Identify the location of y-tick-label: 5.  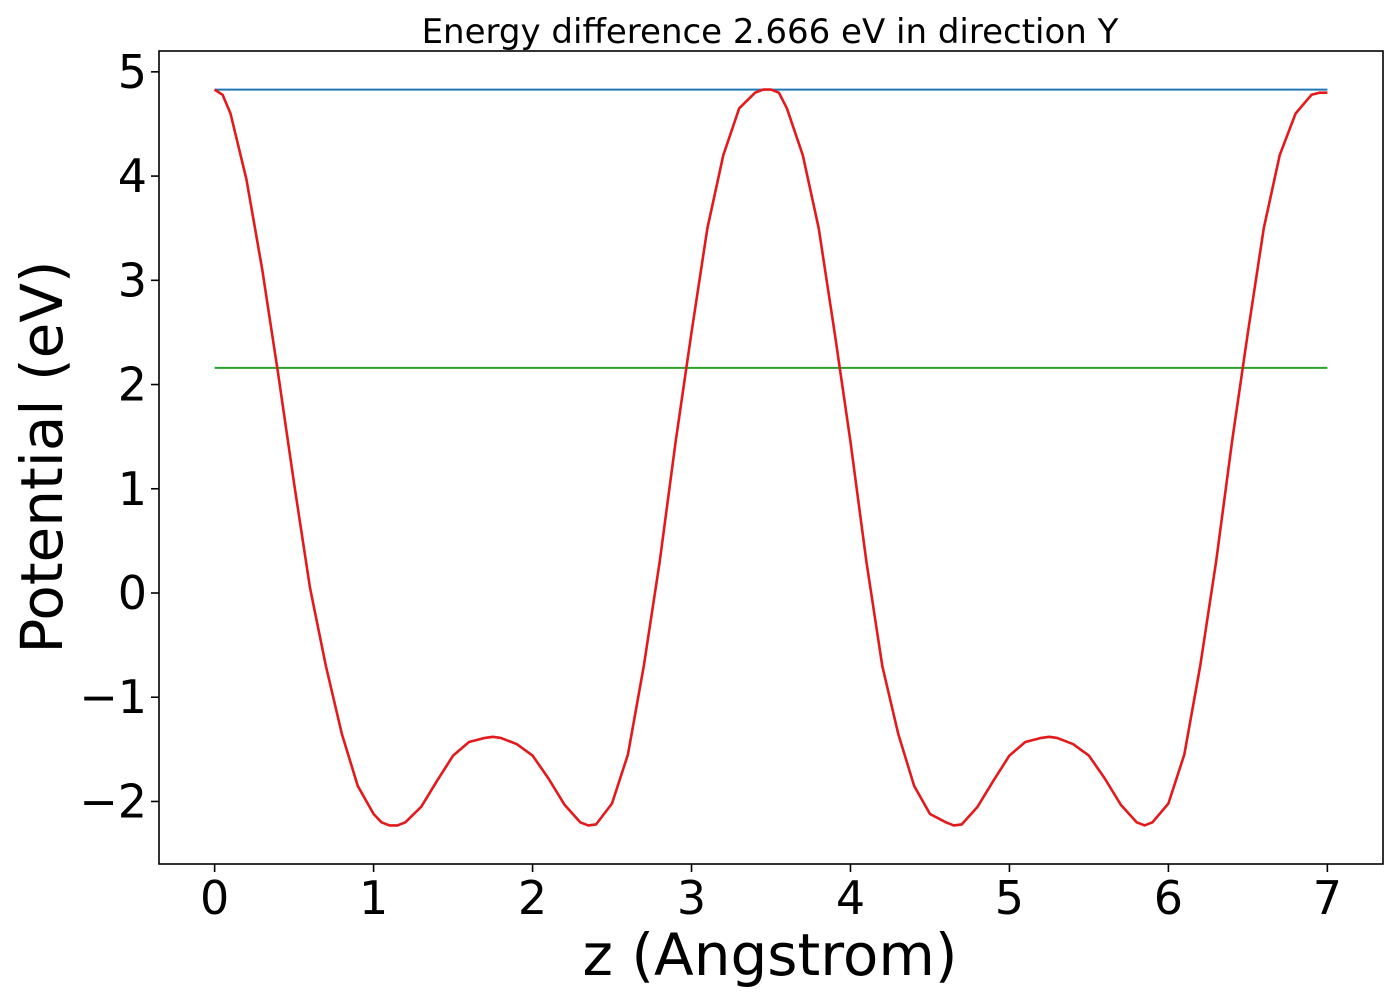
(132, 72).